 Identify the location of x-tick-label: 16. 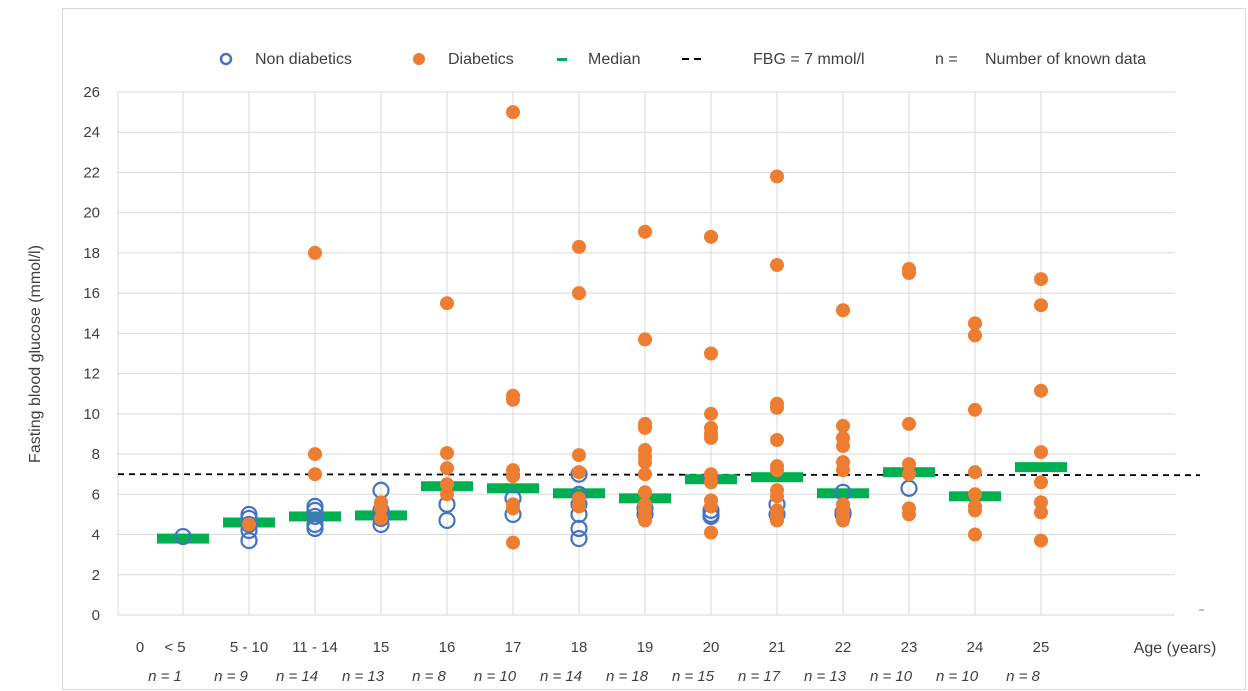
(447, 647).